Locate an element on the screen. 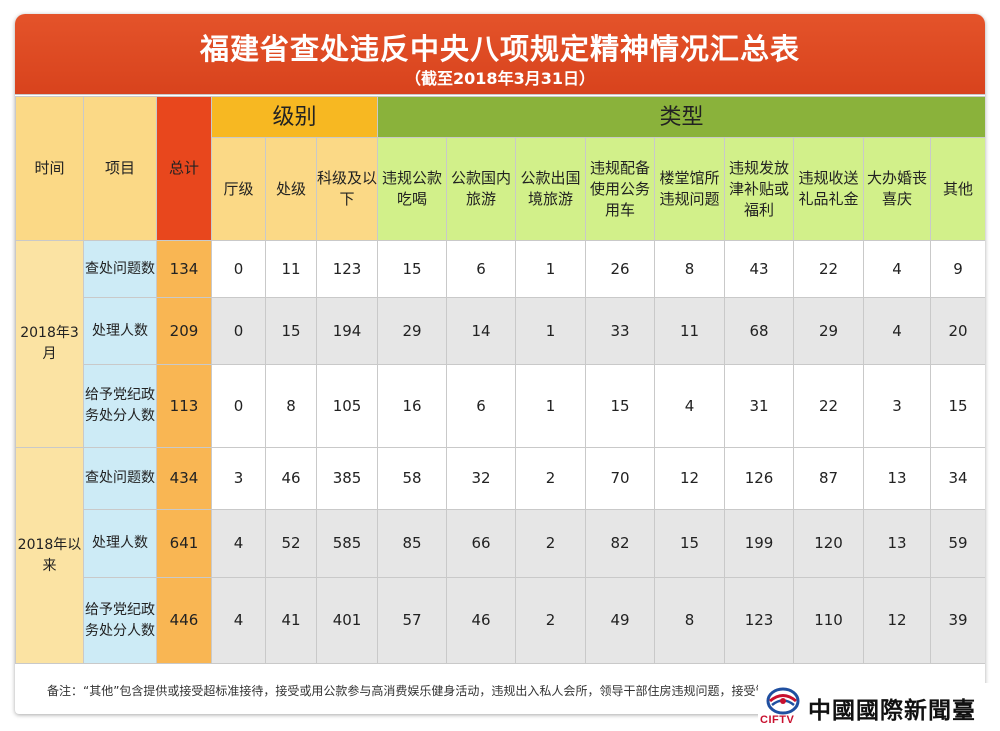 Image resolution: width=1000 pixels, height=731 pixels. value-cell: 199 is located at coordinates (759, 543).